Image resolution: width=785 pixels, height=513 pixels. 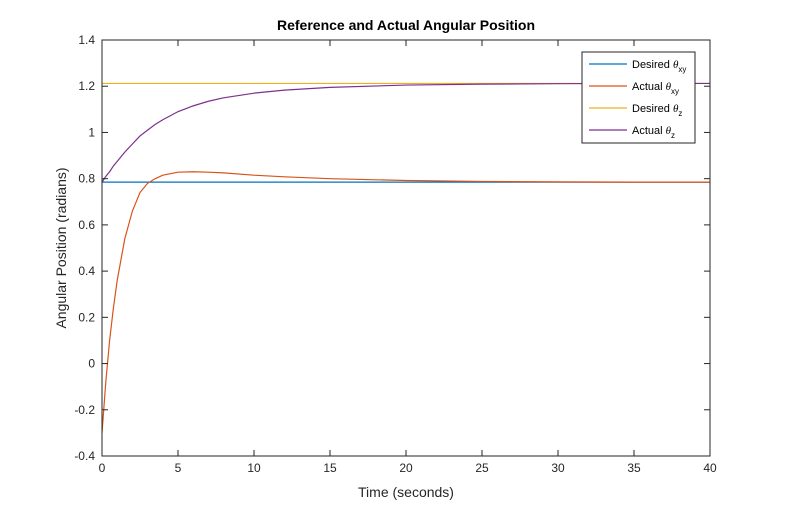 I want to click on legend-entry-label: Desired θz, so click(x=657, y=110).